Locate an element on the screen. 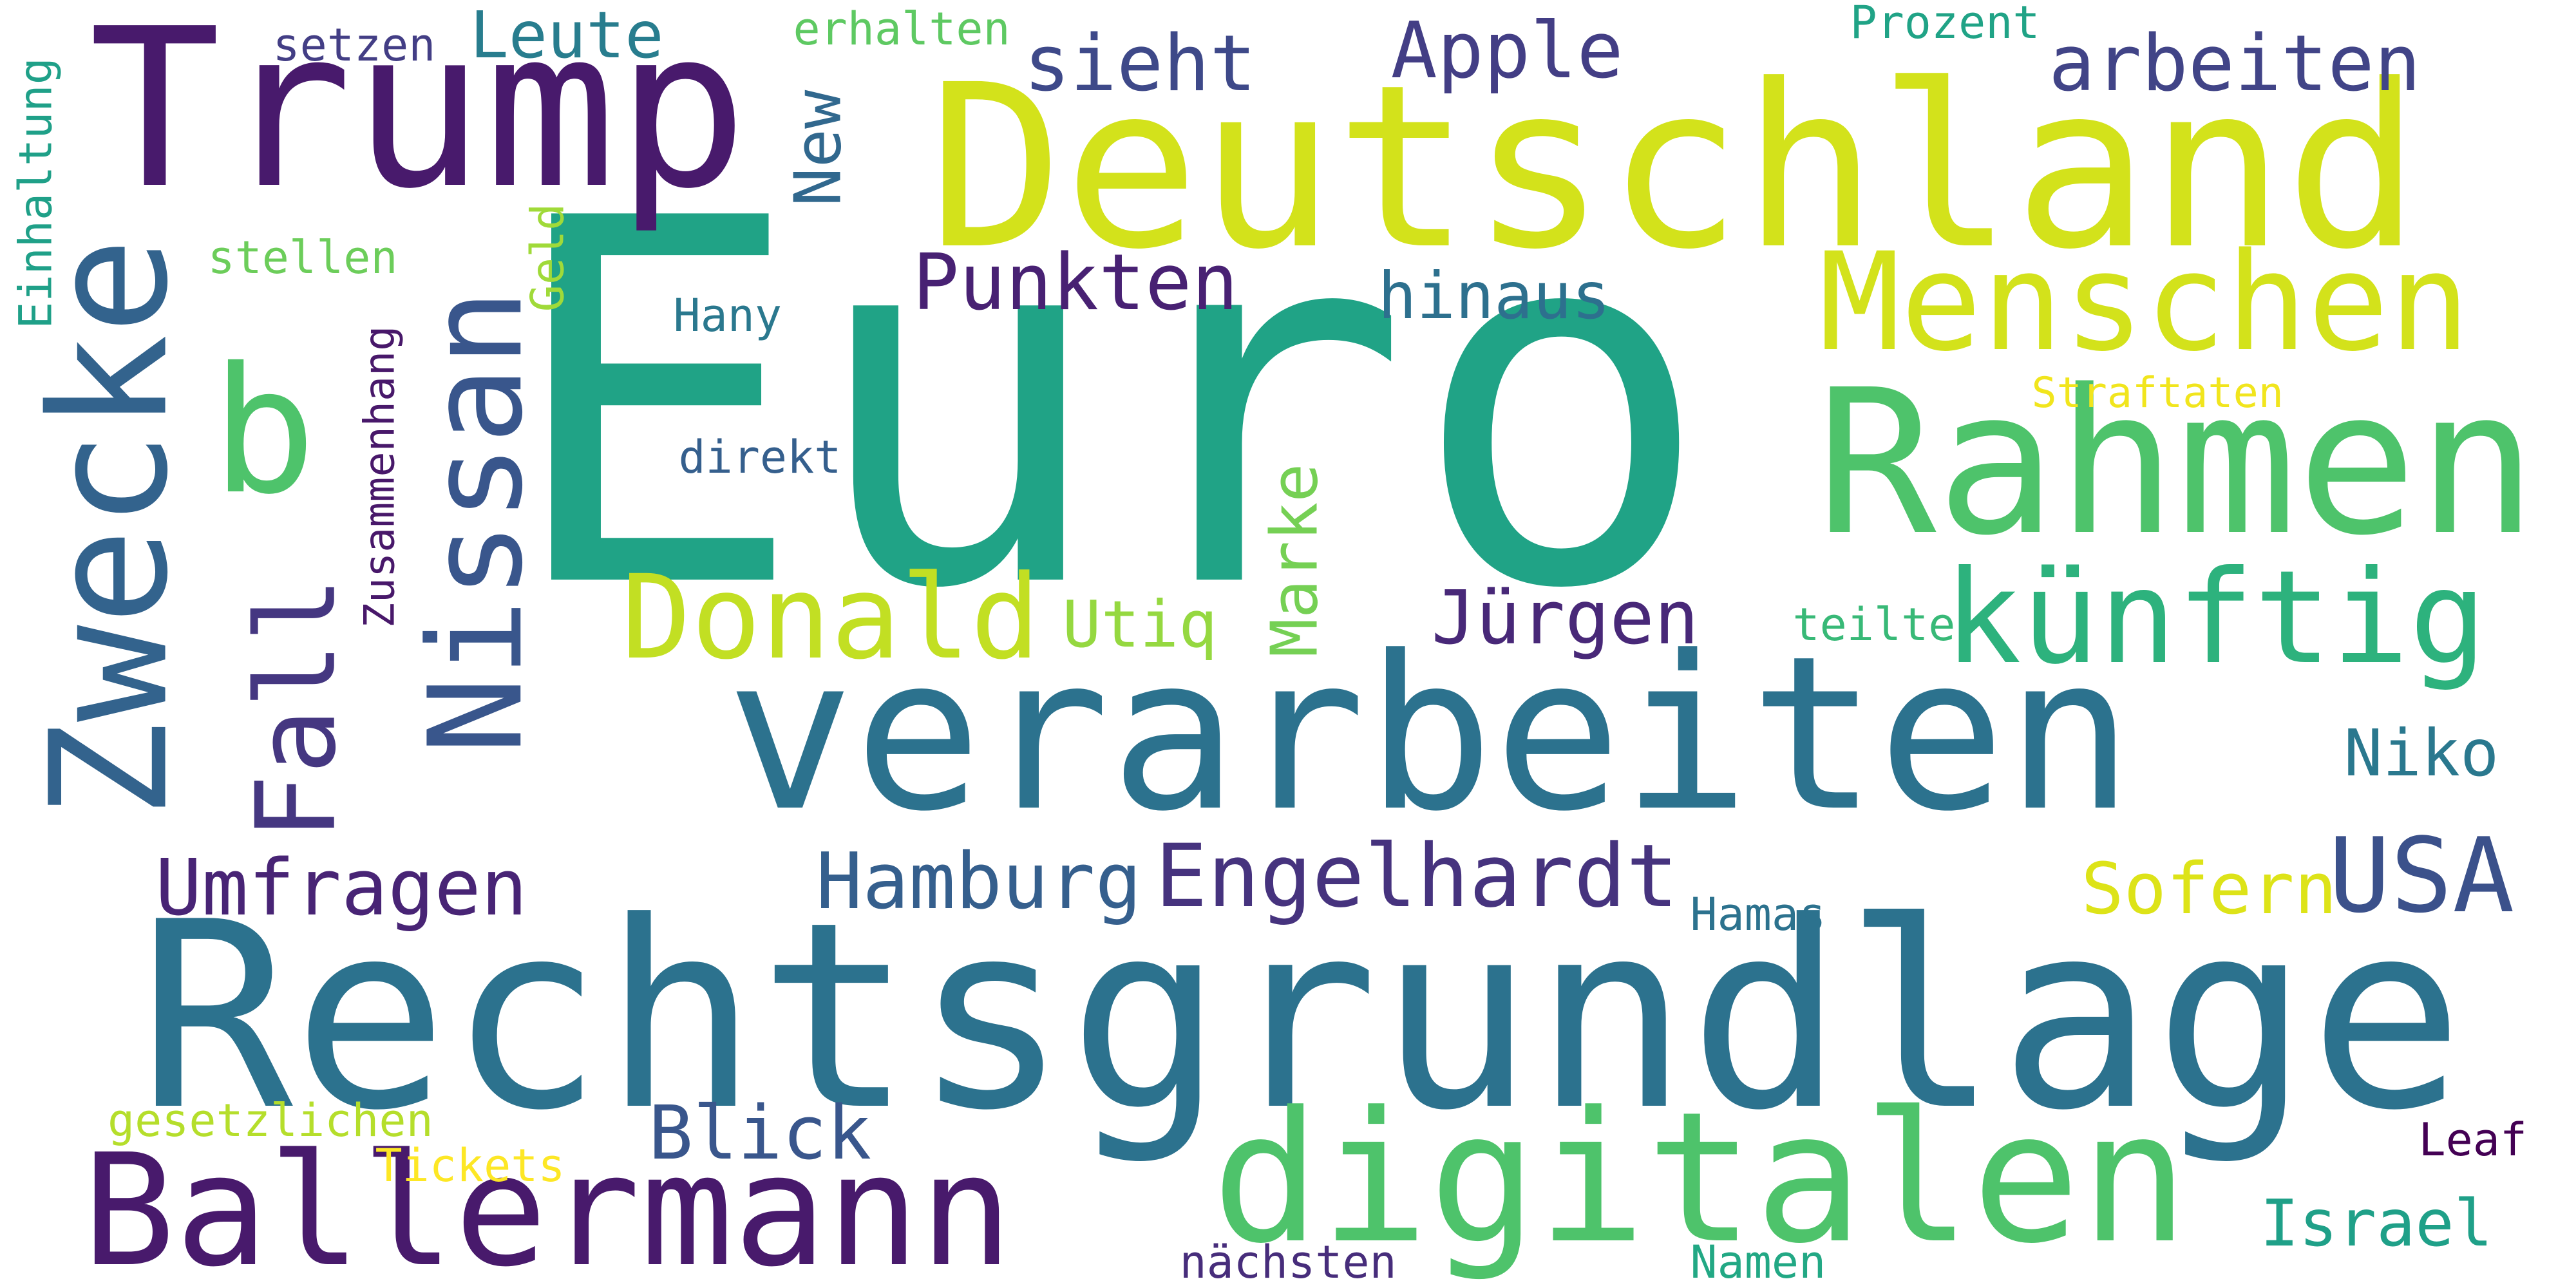 This screenshot has height=1288, width=2576. cloud-word-direkt: direkt is located at coordinates (760, 458).